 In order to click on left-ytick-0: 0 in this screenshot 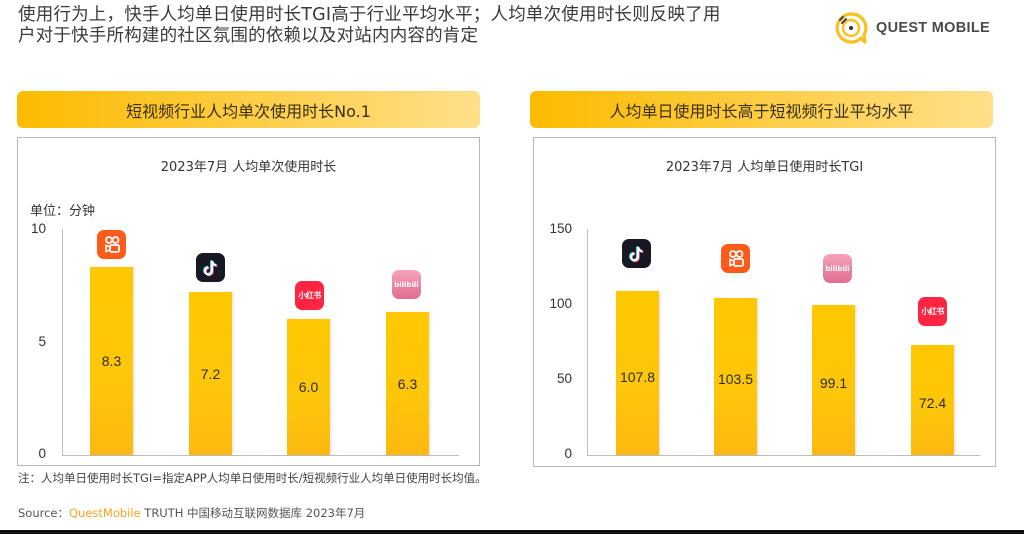, I will do `click(42, 453)`.